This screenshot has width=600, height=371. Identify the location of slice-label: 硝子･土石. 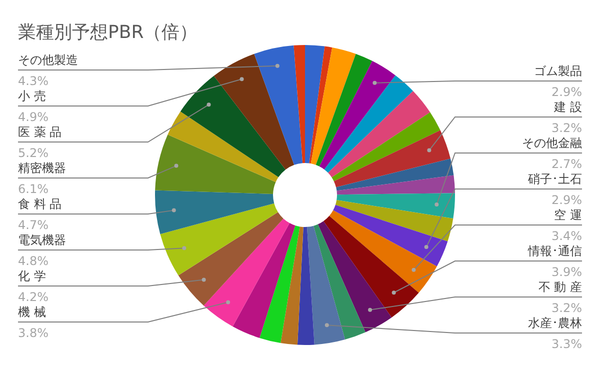
(554, 179).